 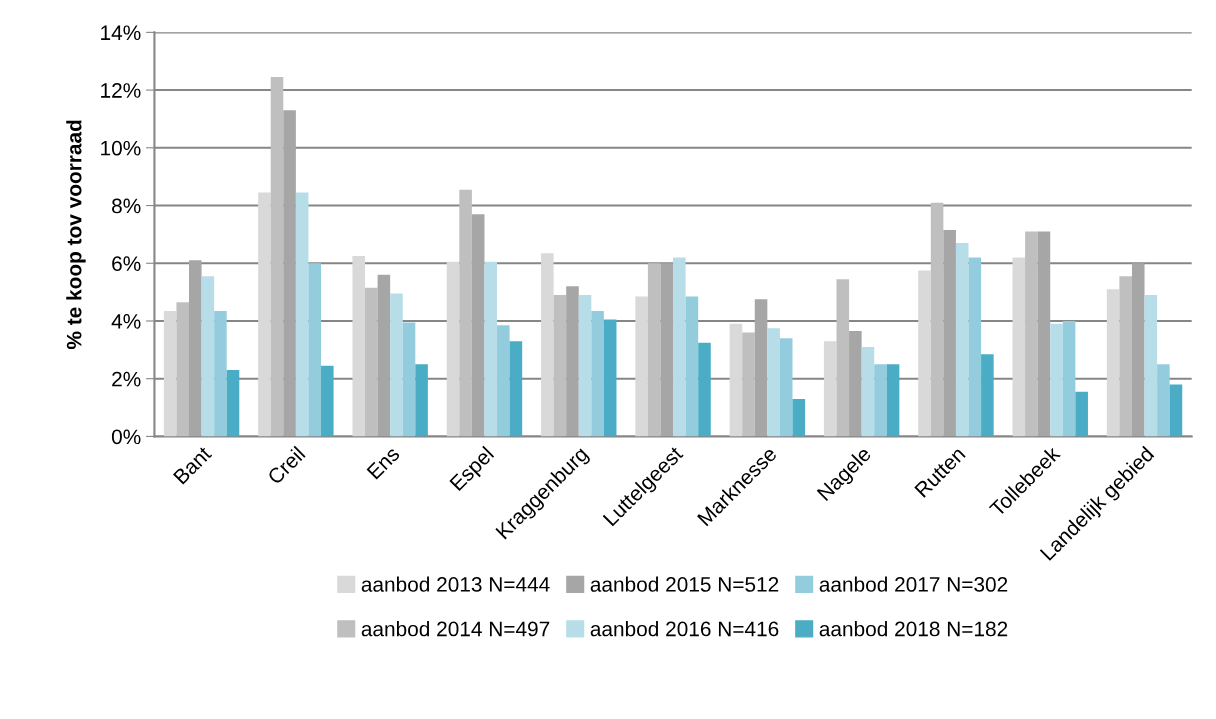 What do you see at coordinates (913, 629) in the screenshot?
I see `legend-label: aanbod 2018 N=182` at bounding box center [913, 629].